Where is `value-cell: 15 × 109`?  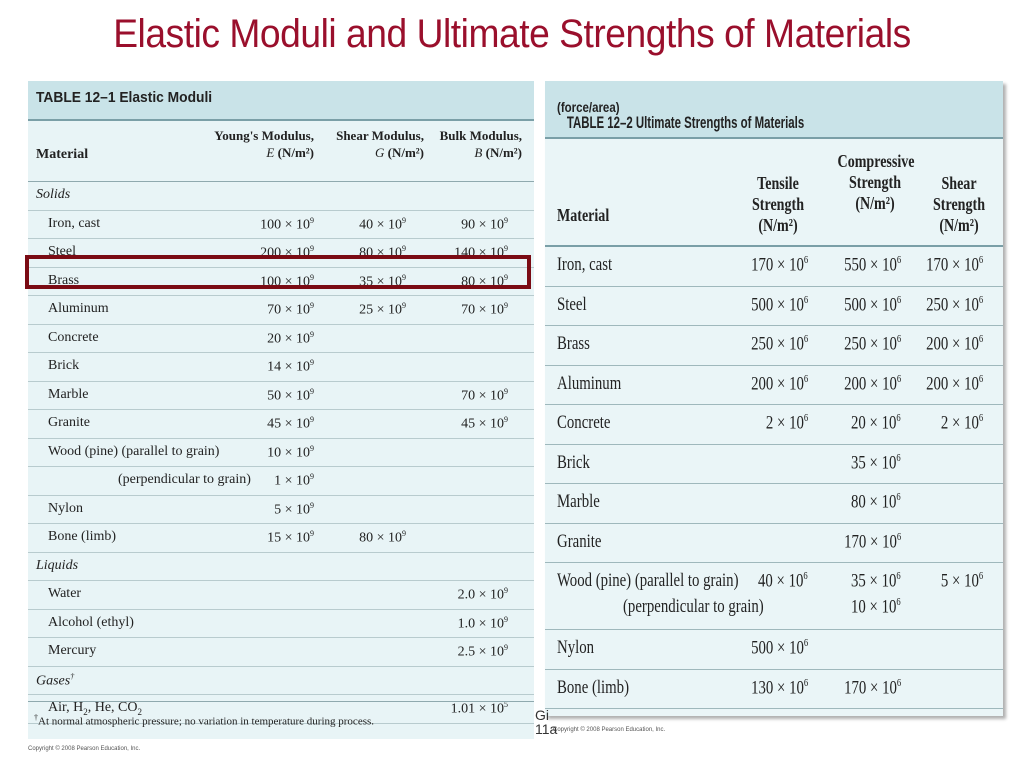 value-cell: 15 × 109 is located at coordinates (290, 537).